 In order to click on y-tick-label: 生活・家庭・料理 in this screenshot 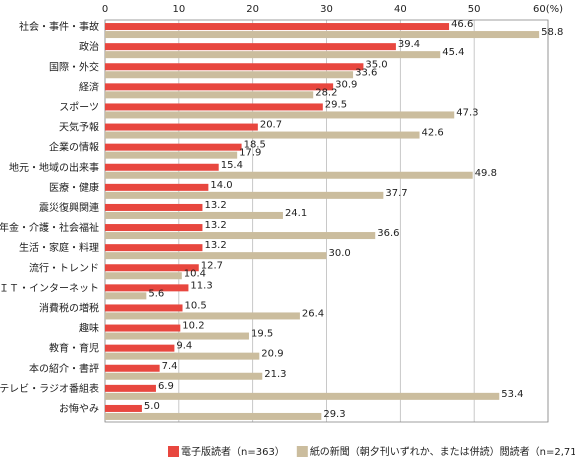, I will do `click(59, 247)`.